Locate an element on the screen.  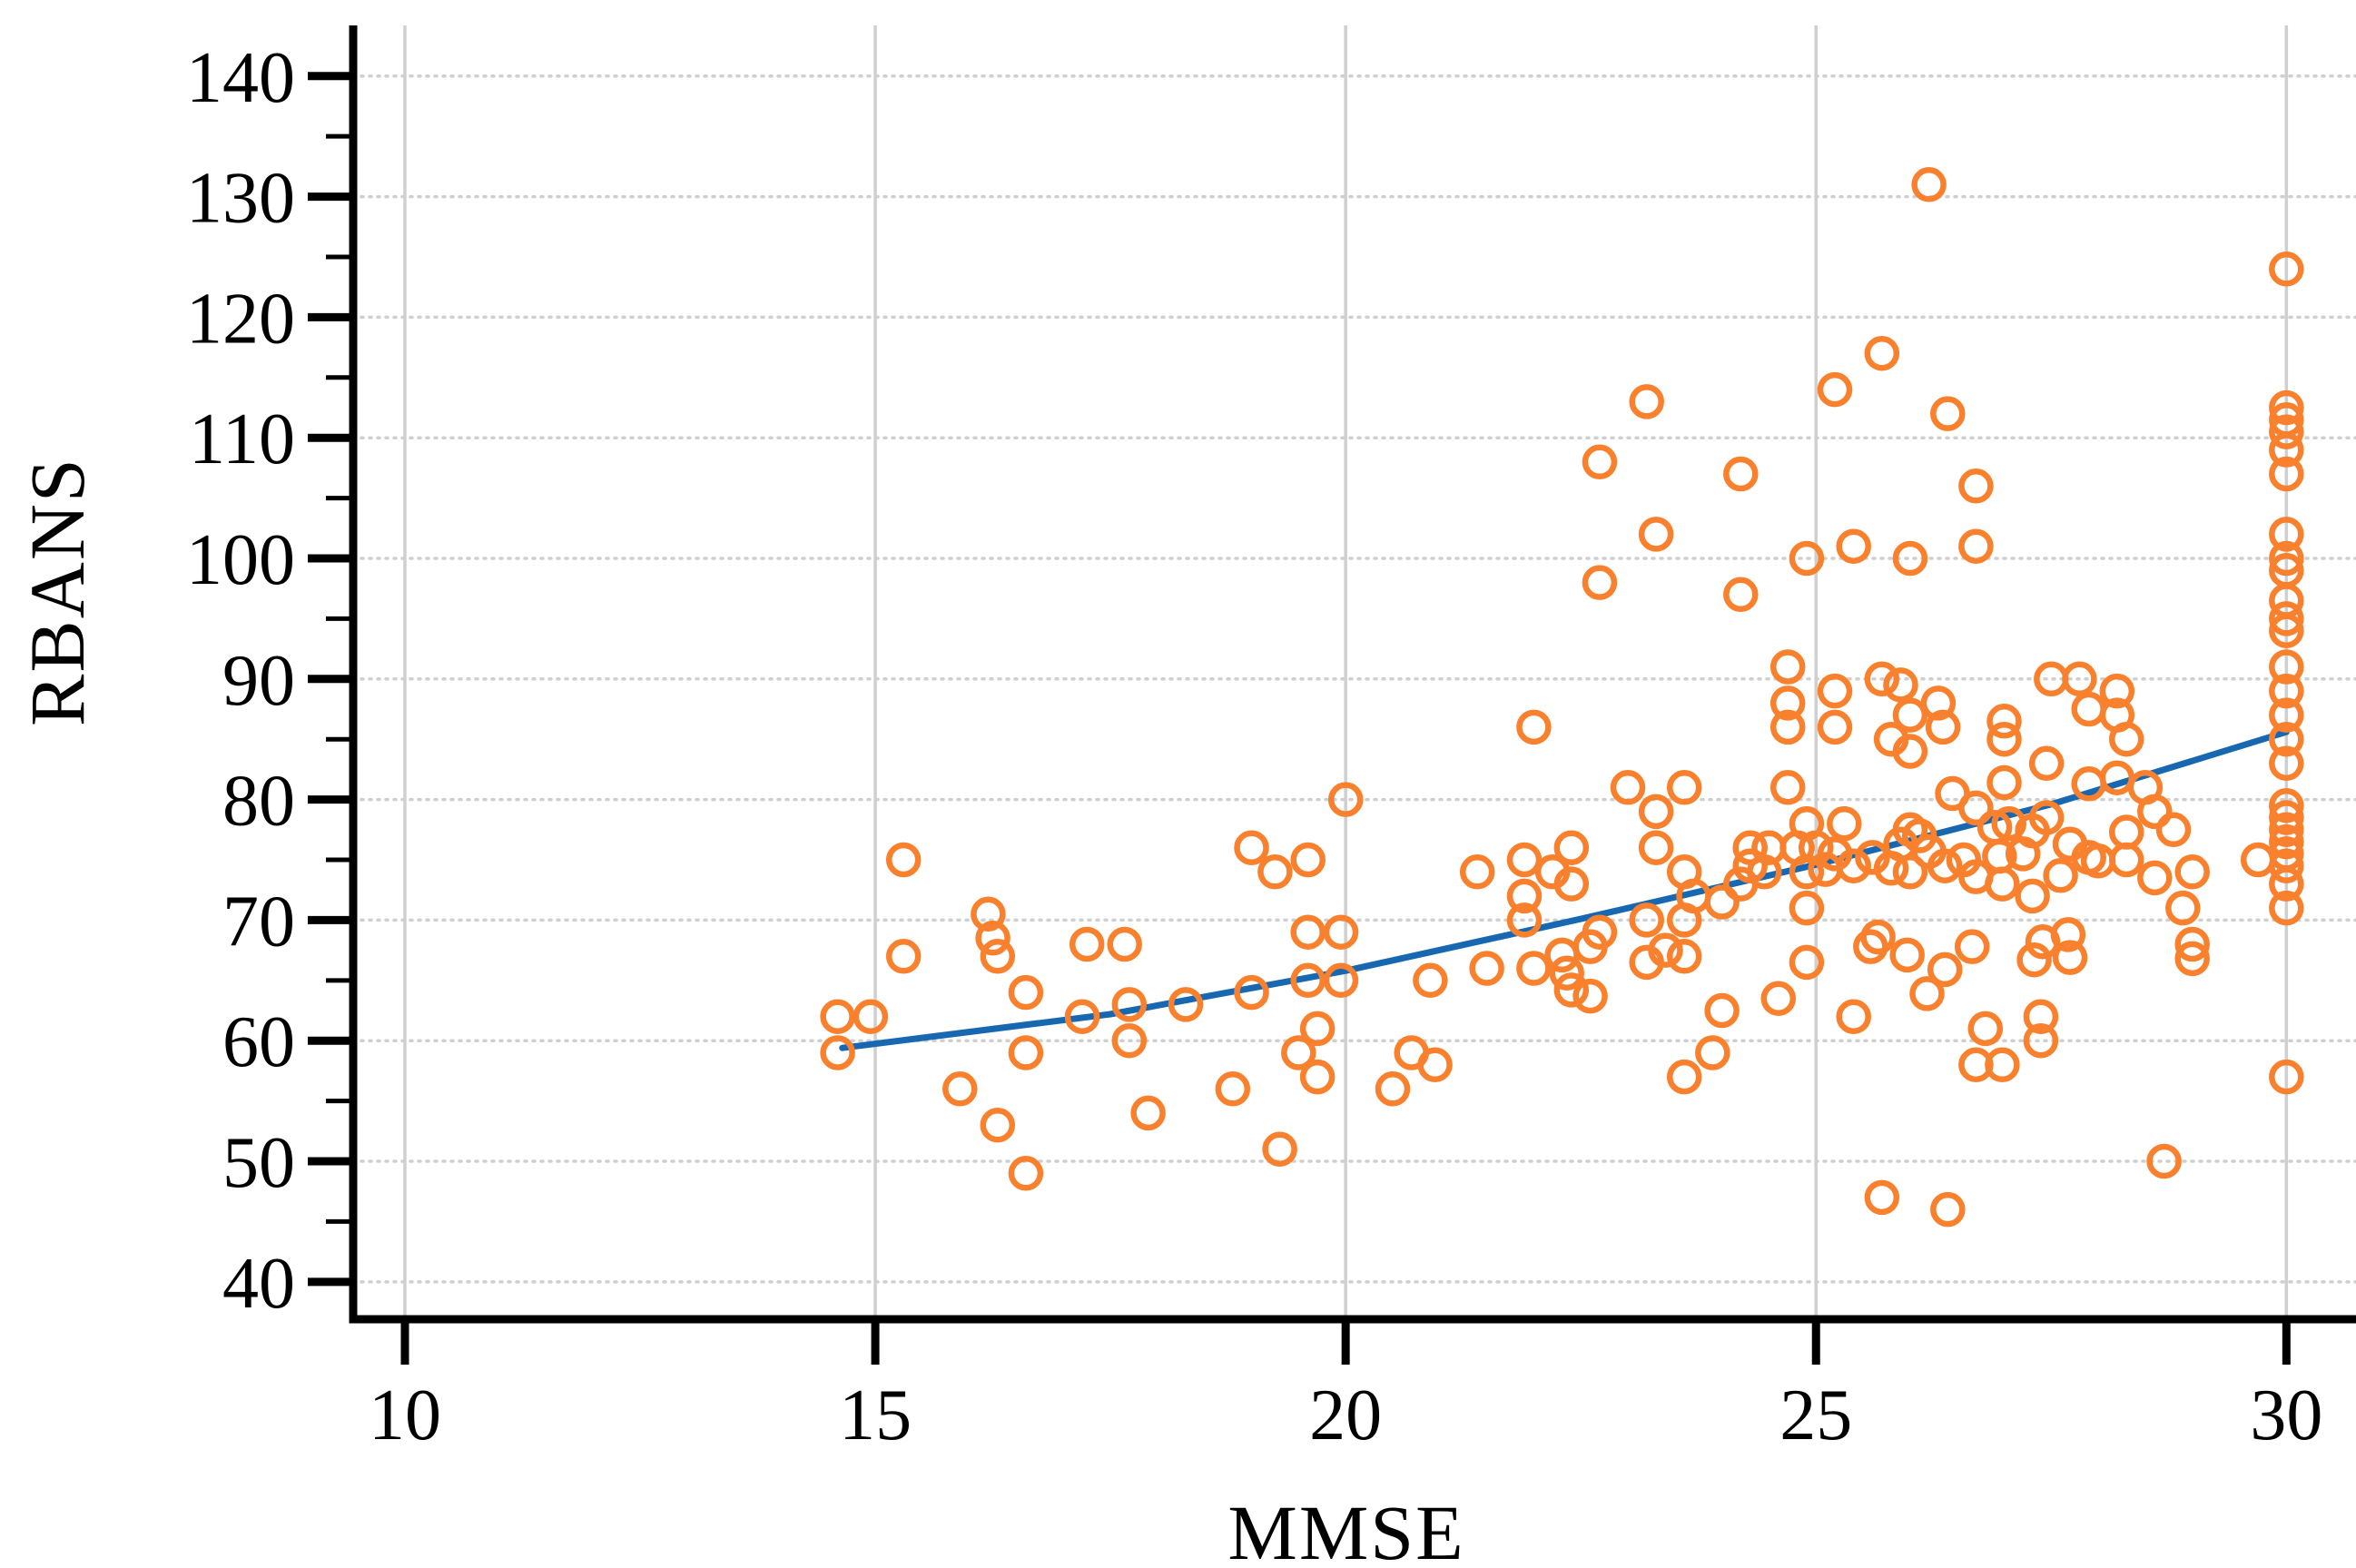
x-axis-label: MMSE is located at coordinates (1346, 1529).